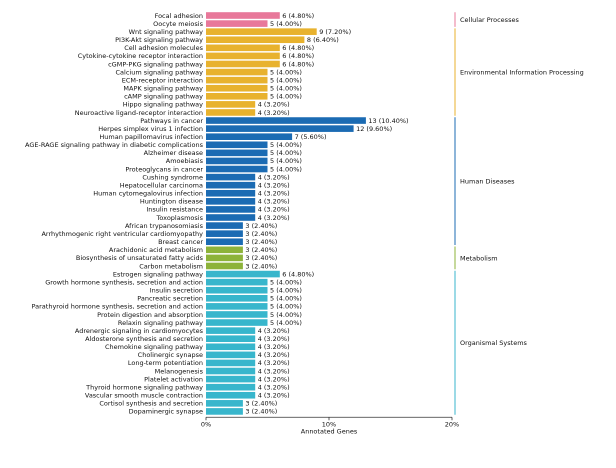 This screenshot has height=468, width=616. Describe the element at coordinates (144, 339) in the screenshot. I see `term-label: Aldosterone synthesis and secretion` at that location.